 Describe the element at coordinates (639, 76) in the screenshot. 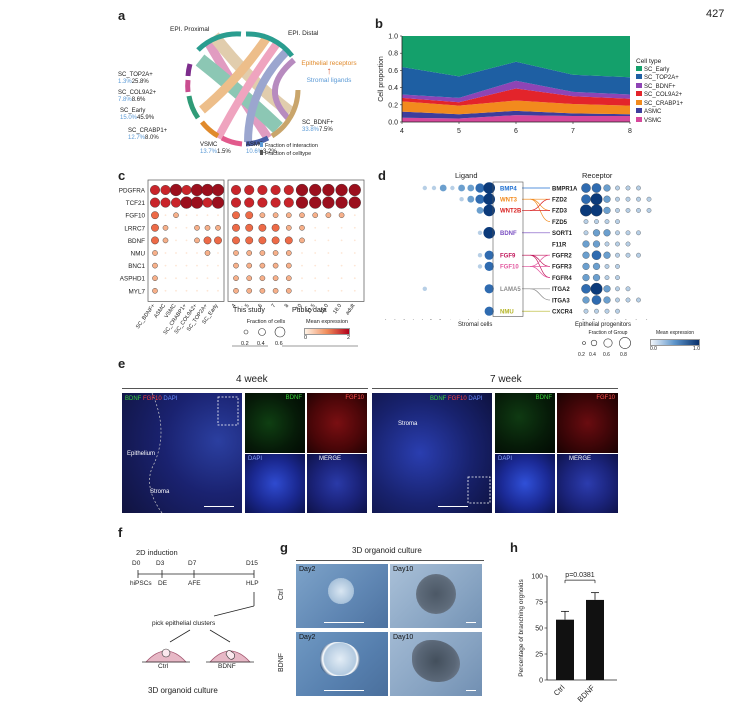

I see `legend-swatch` at that location.